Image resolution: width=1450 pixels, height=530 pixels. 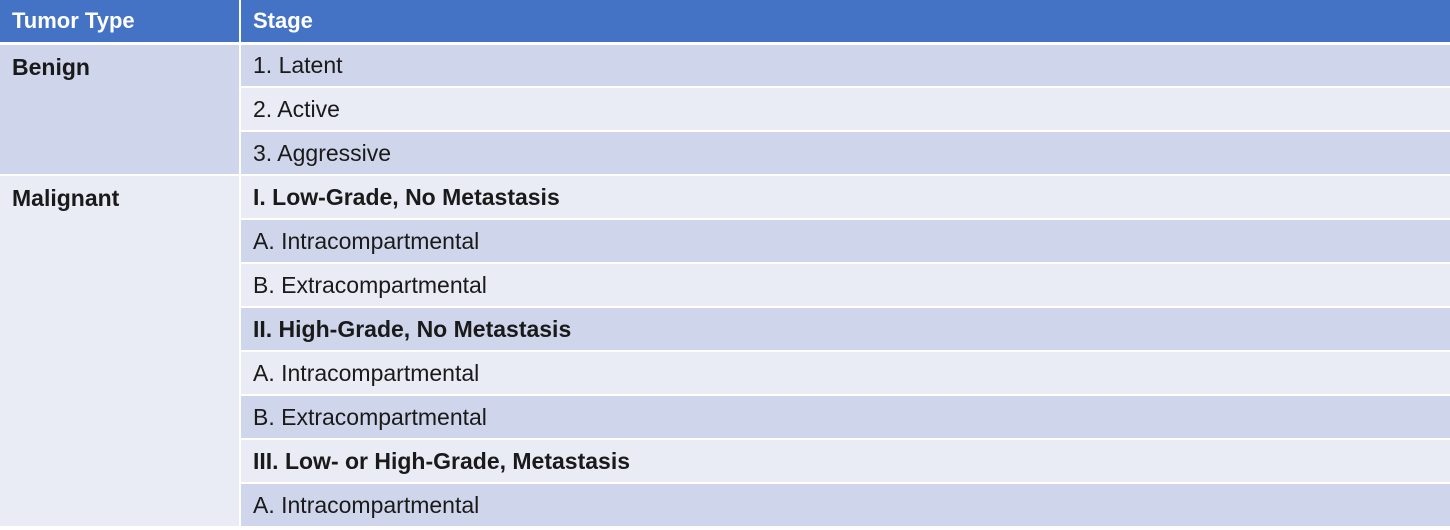 I want to click on stage-cell: 3. Aggressive, so click(x=845, y=153).